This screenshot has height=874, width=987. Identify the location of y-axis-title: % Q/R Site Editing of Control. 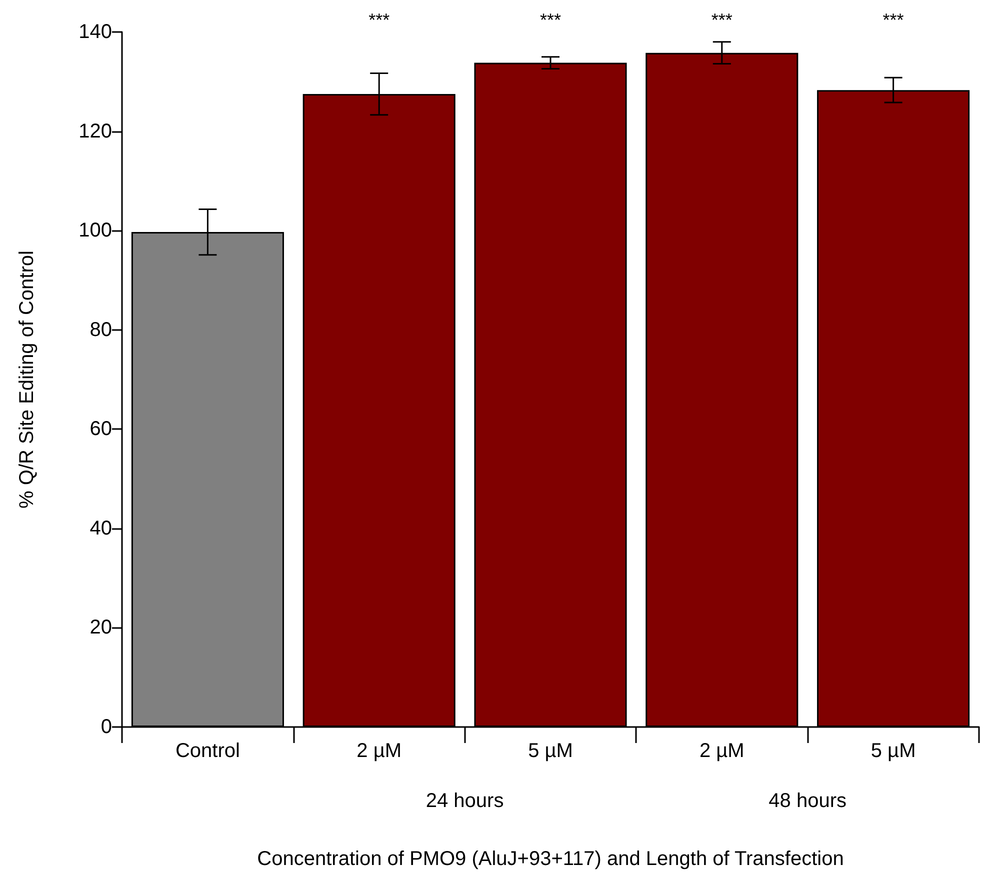
(27, 379).